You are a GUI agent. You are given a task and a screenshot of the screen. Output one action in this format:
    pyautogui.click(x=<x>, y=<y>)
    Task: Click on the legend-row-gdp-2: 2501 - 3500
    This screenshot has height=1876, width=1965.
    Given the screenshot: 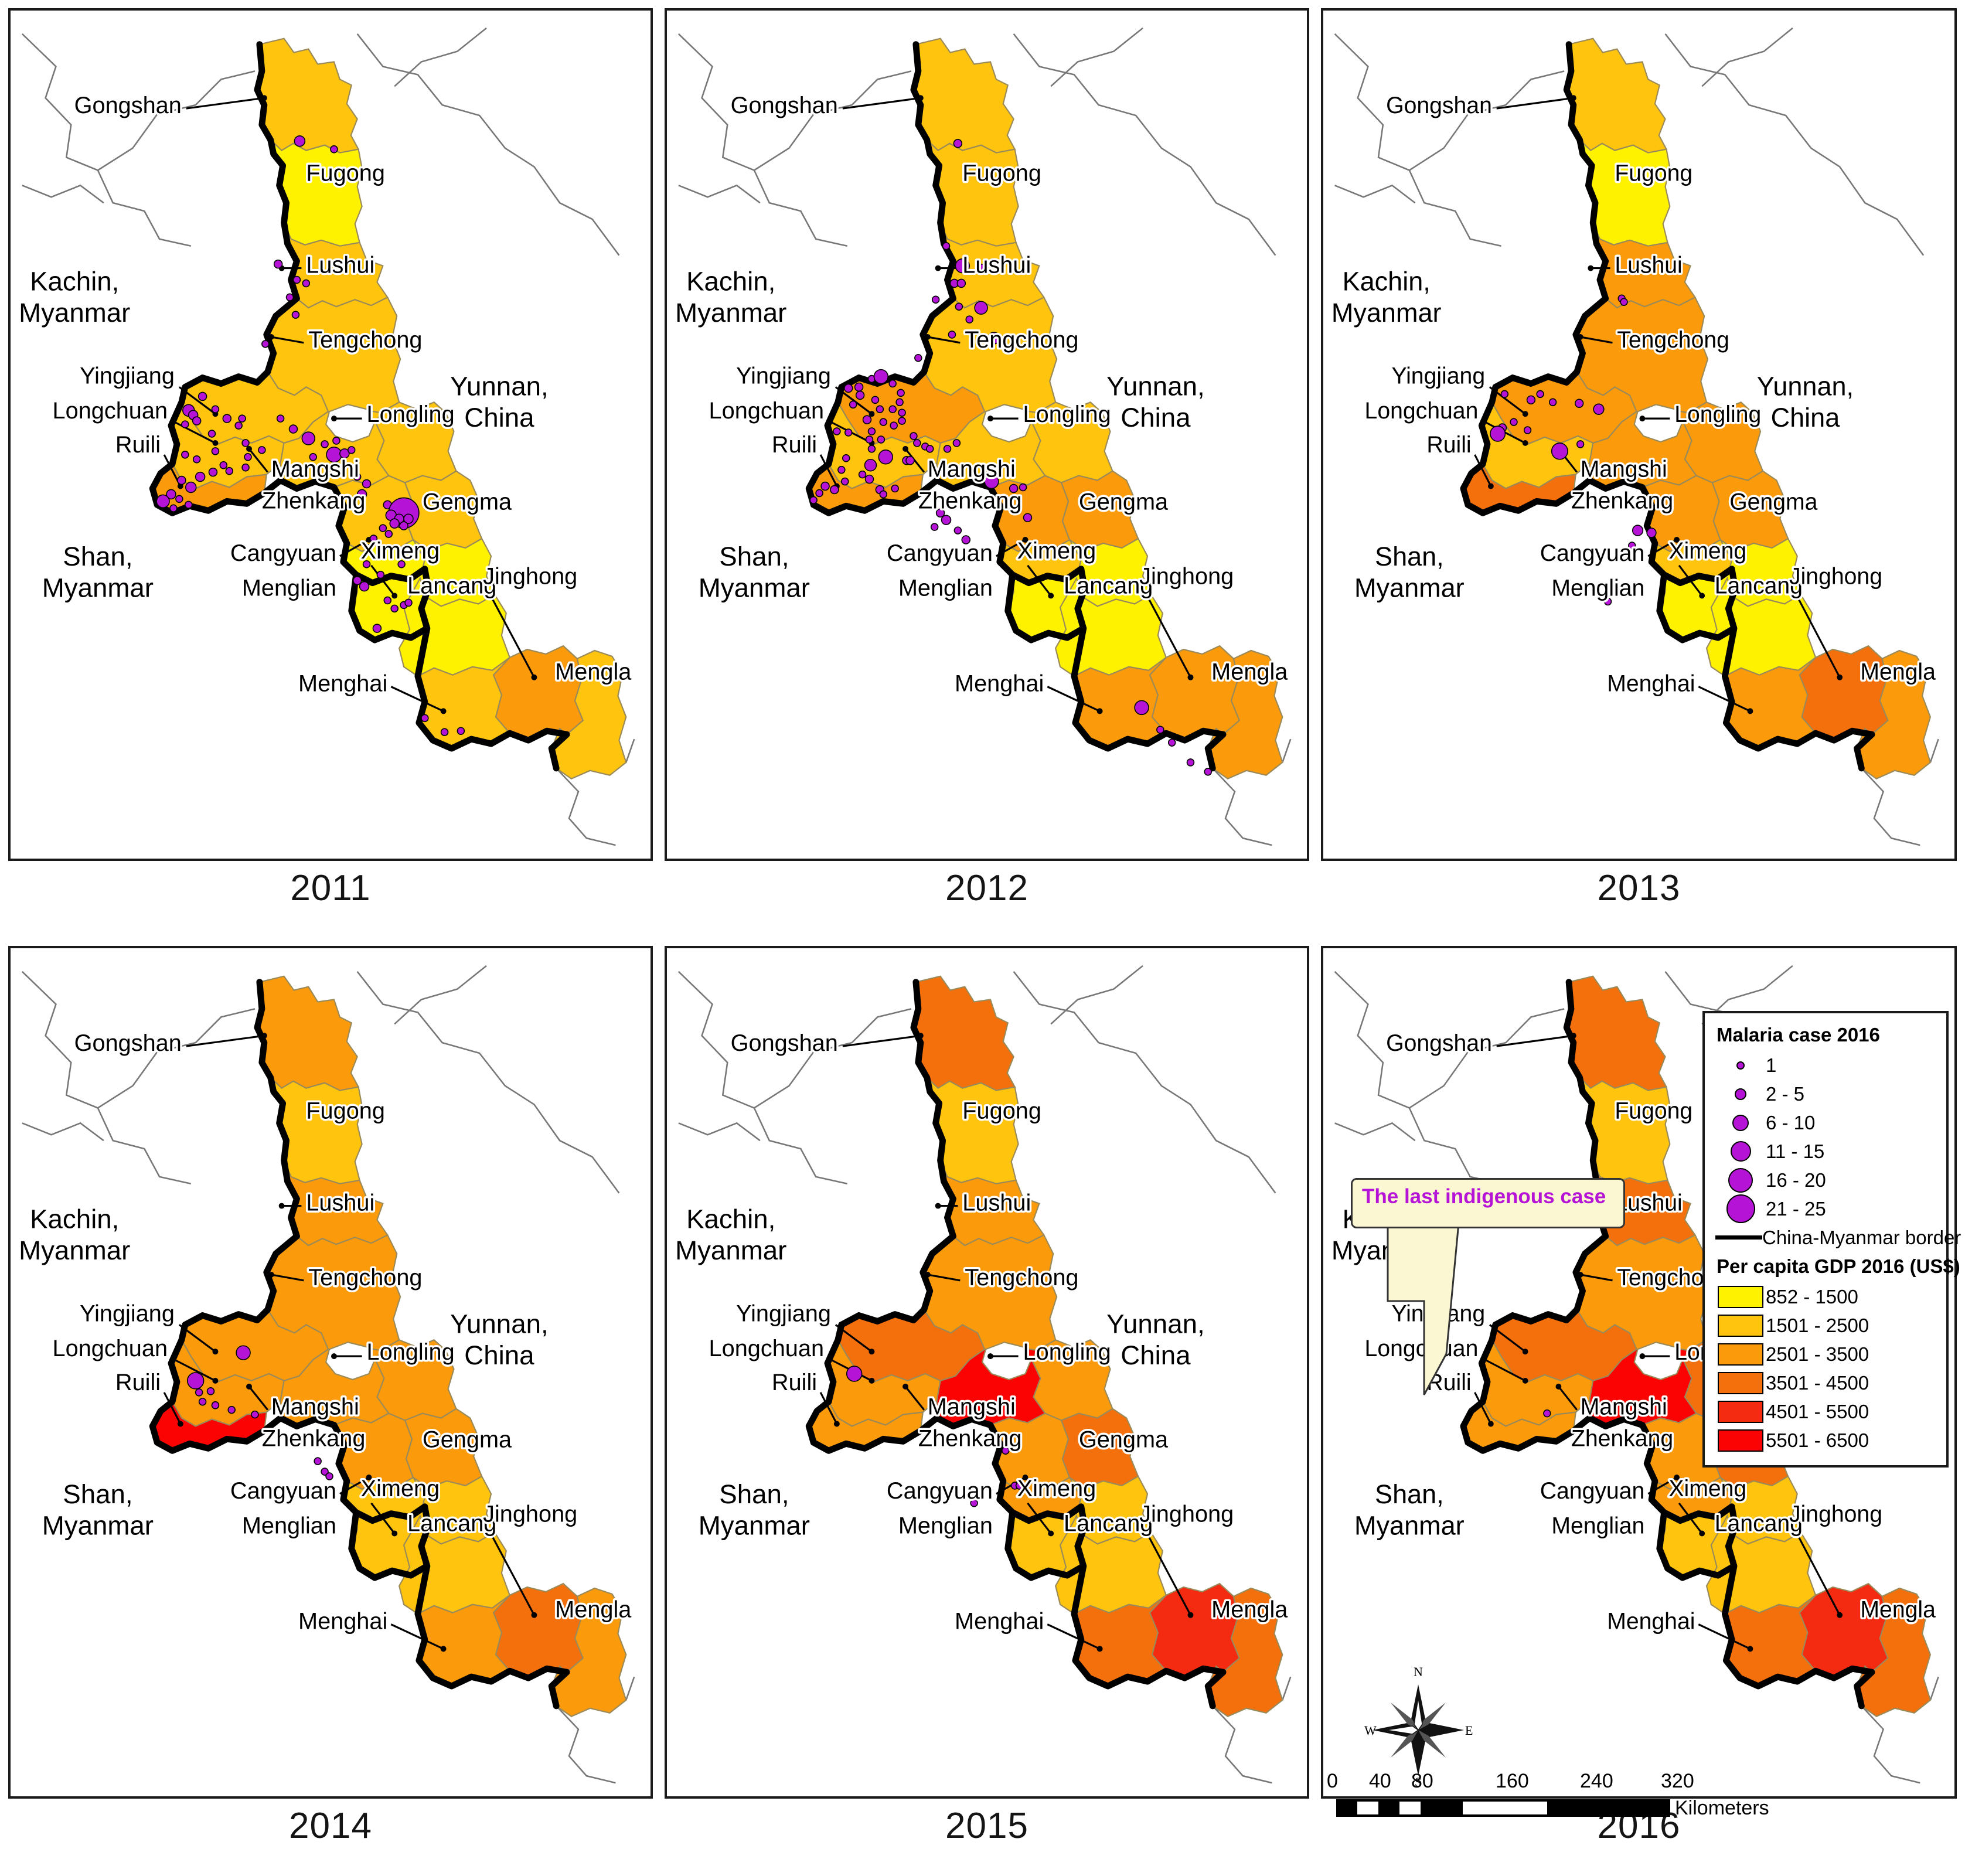 What is the action you would take?
    pyautogui.click(x=1826, y=1354)
    